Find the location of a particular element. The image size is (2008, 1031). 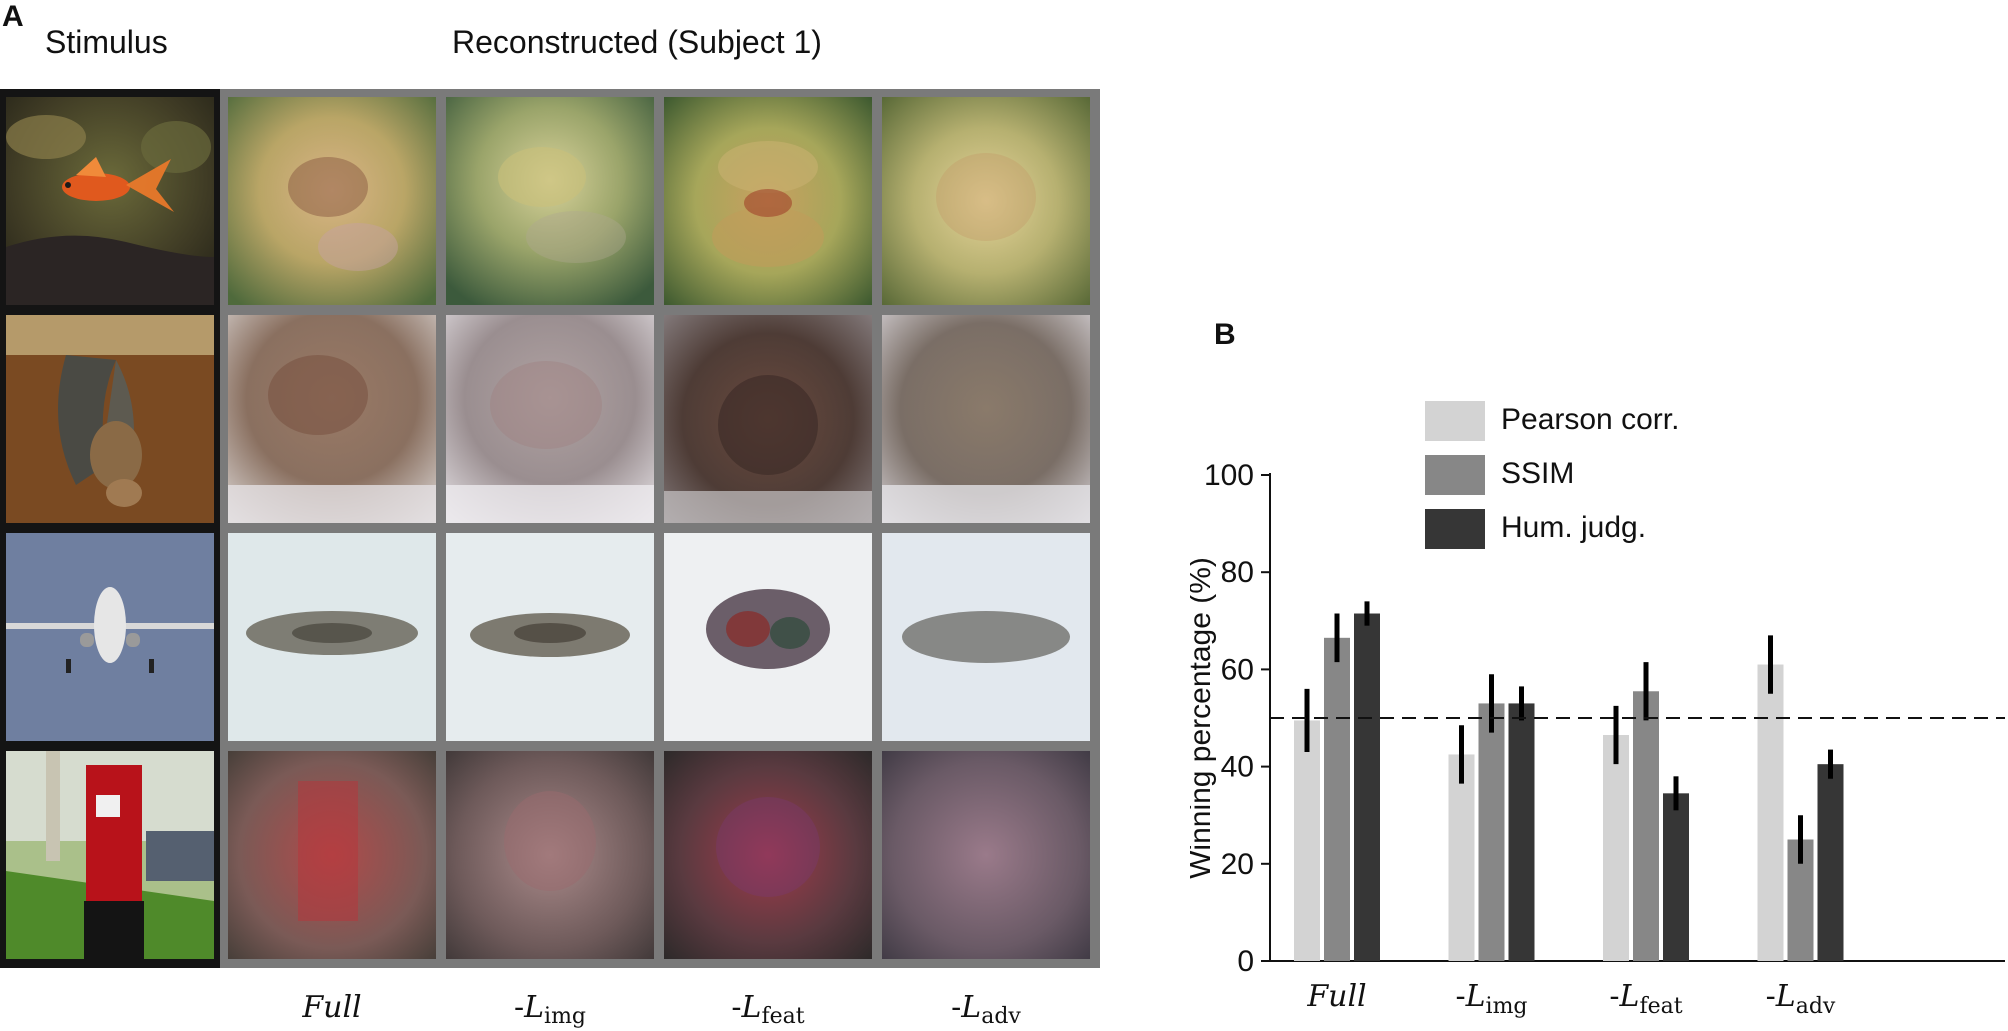

recon-r1-lfeat is located at coordinates (768, 201).